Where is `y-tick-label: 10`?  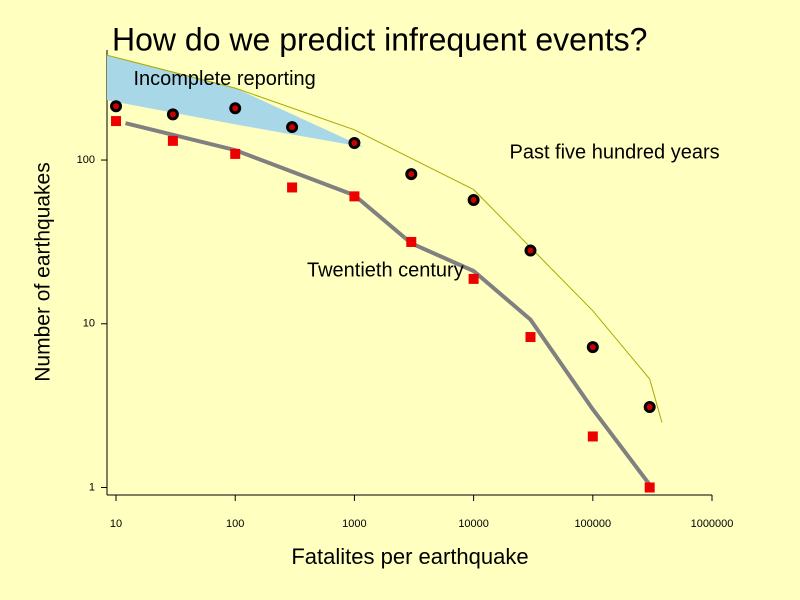 y-tick-label: 10 is located at coordinates (89, 324).